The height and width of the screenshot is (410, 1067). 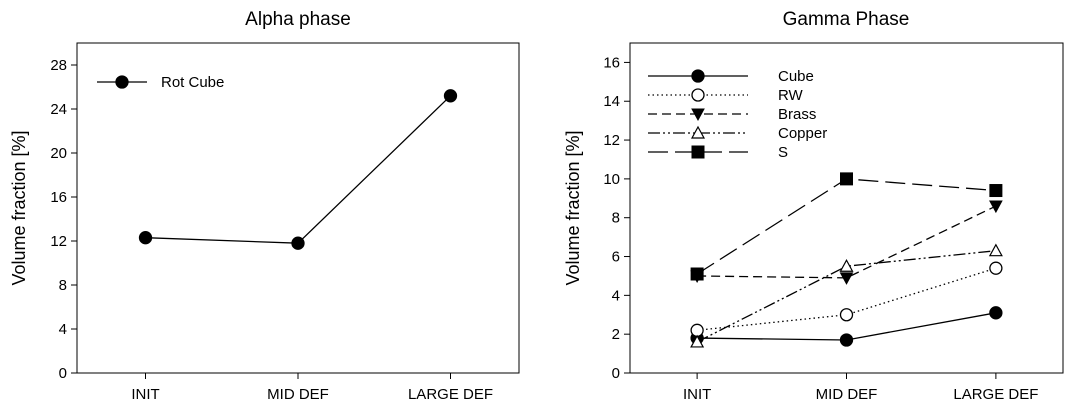 I want to click on legend-label: RW, so click(x=791, y=95).